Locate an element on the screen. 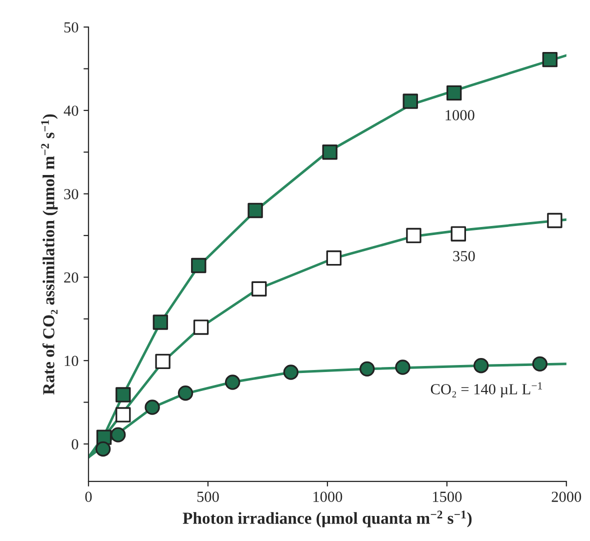  y-tick-label: 20 is located at coordinates (71, 277).